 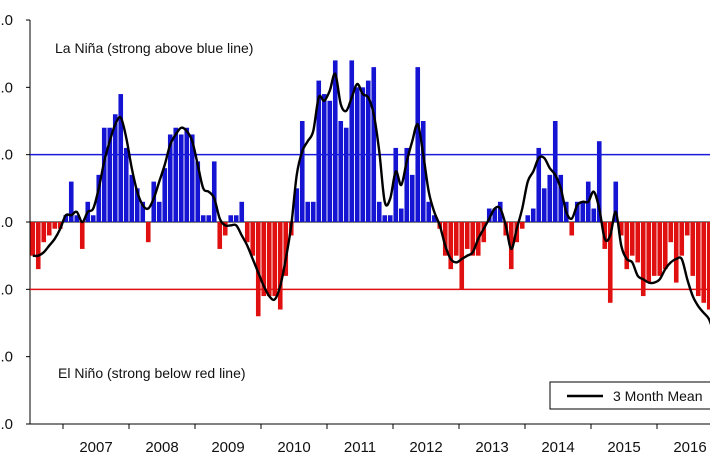 I want to click on x-tick-label: 2013, so click(x=491, y=447).